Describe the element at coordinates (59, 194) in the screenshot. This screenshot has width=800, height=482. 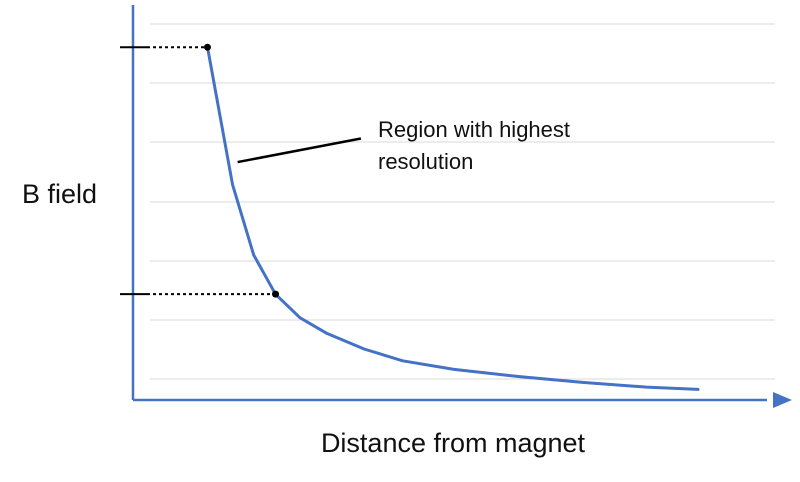
I see `y-axis-label: B field` at that location.